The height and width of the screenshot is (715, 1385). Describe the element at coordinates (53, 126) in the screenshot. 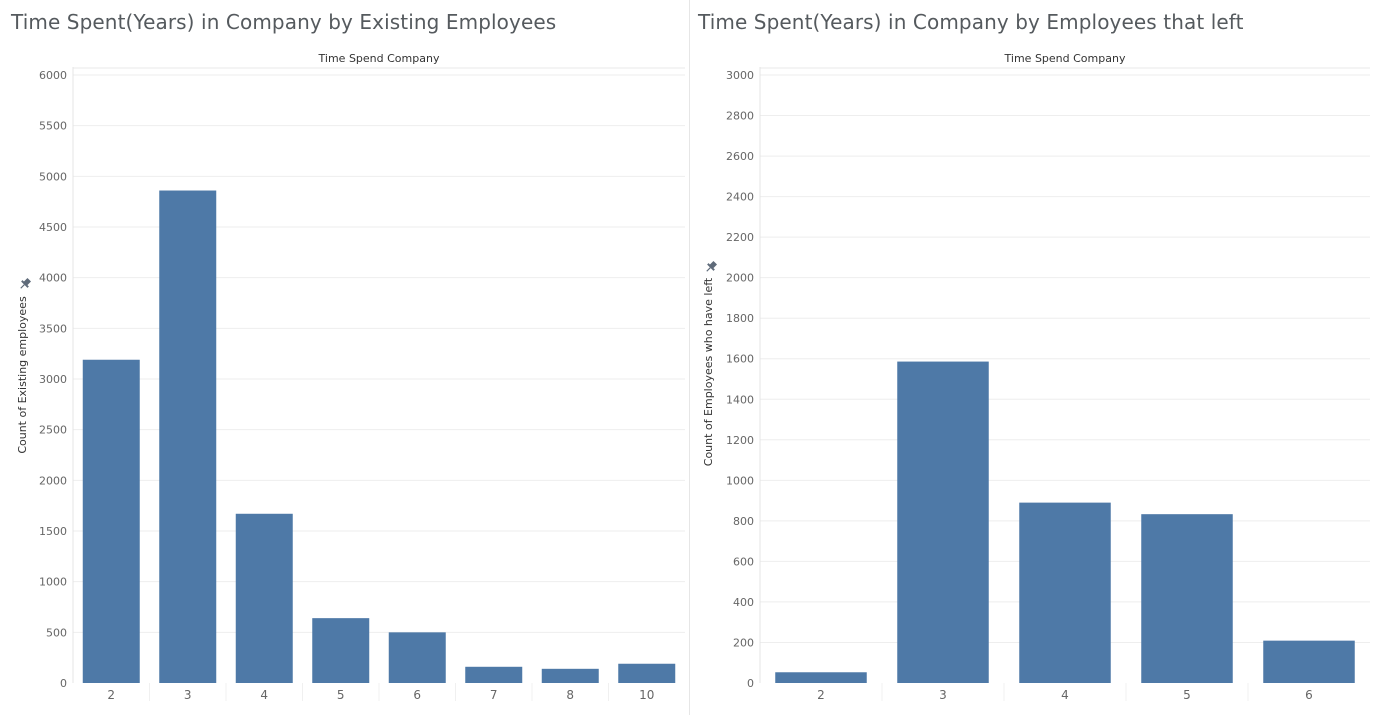

I see `y-tick-label: 5500` at that location.